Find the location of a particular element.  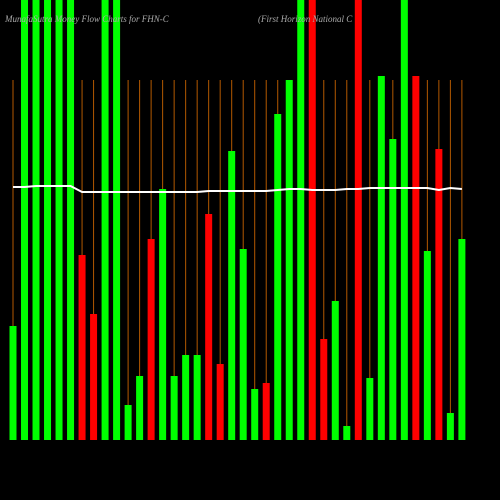

lines is located at coordinates (237, 189).